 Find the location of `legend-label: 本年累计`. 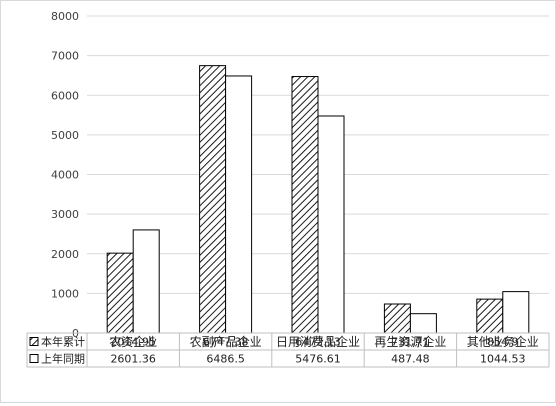

legend-label: 本年累计 is located at coordinates (63, 342).